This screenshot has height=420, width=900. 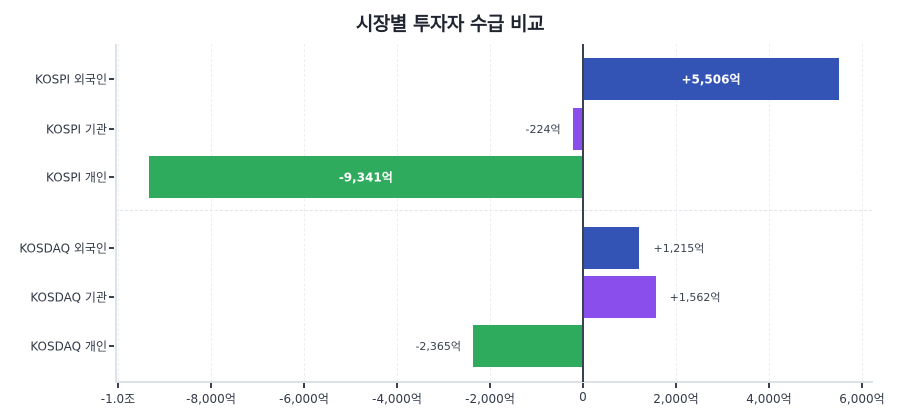 I want to click on bar-value-label: -9,341억, so click(x=365, y=177).